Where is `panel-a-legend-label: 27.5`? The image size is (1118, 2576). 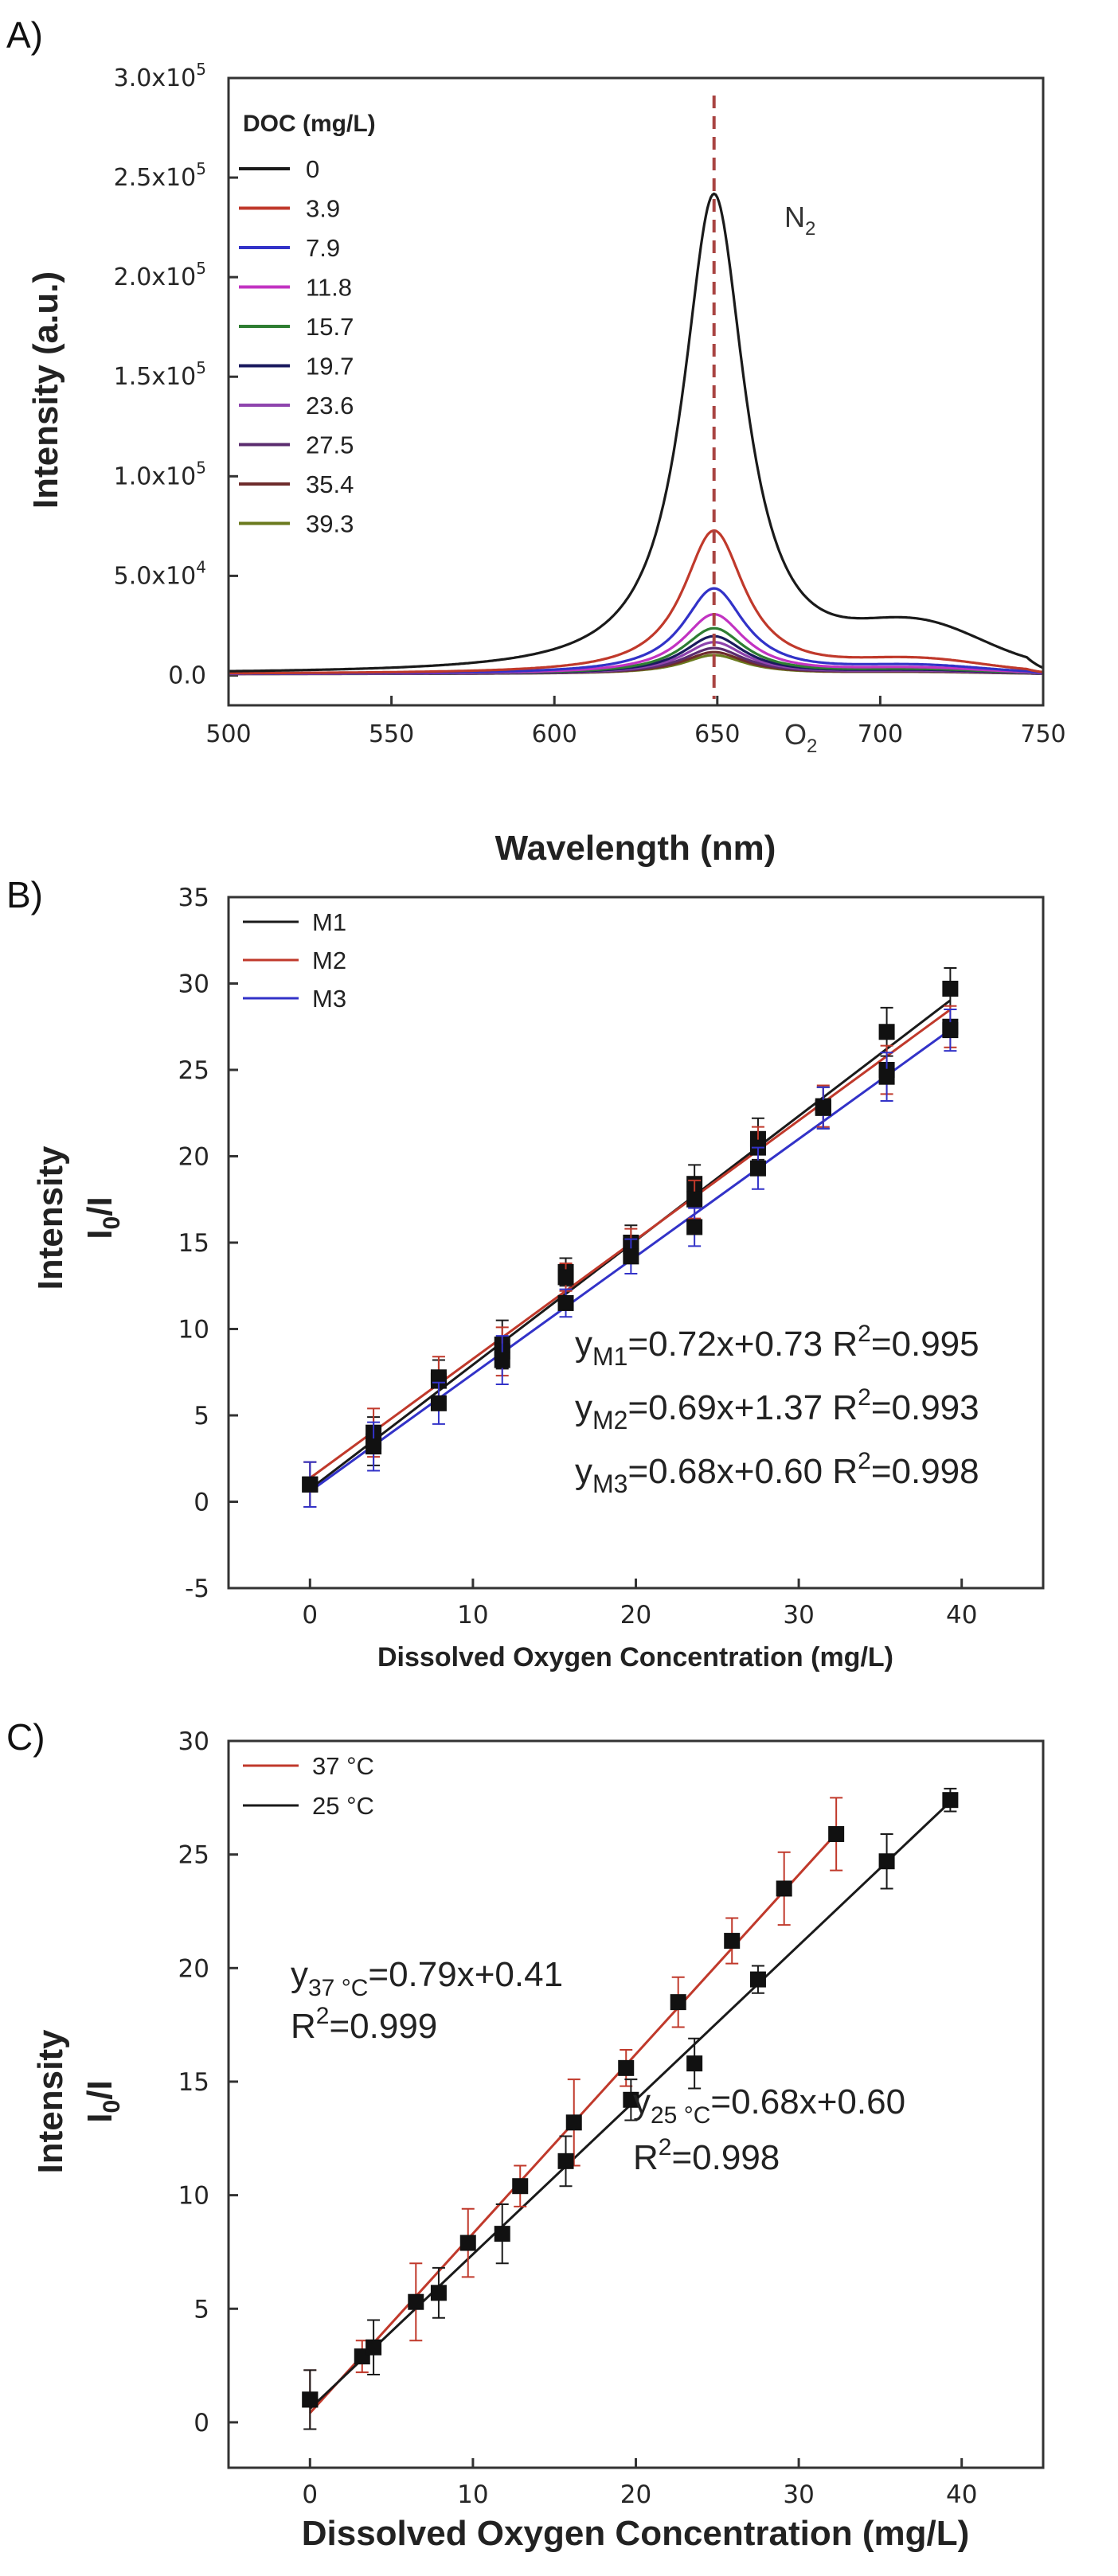 panel-a-legend-label: 27.5 is located at coordinates (330, 445).